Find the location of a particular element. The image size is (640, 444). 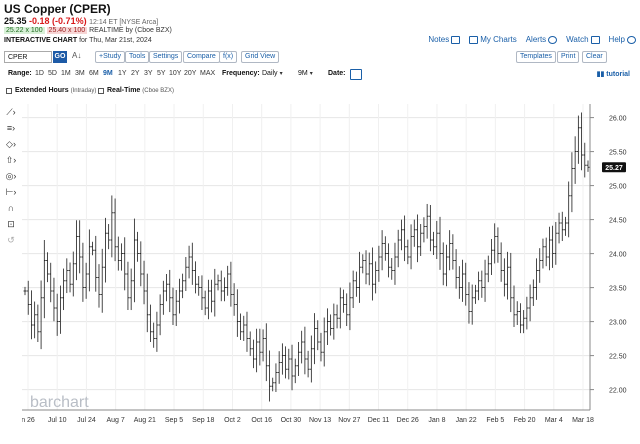

range-max: MAX is located at coordinates (208, 73).